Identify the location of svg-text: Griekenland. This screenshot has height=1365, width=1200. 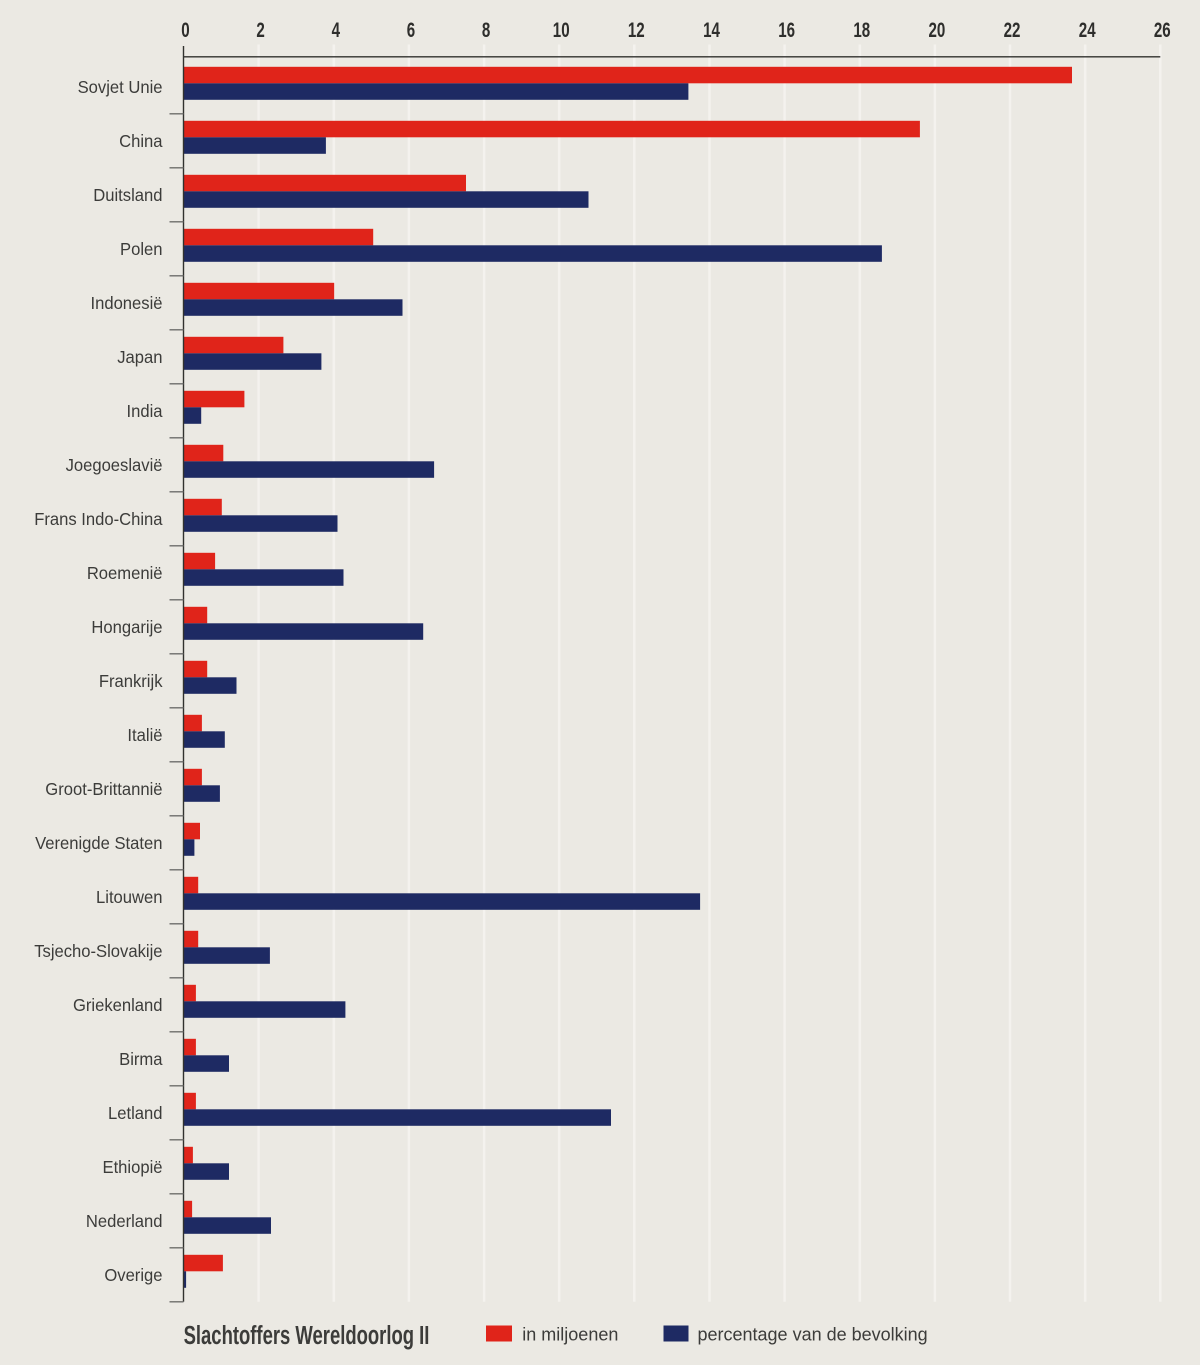
(118, 1004).